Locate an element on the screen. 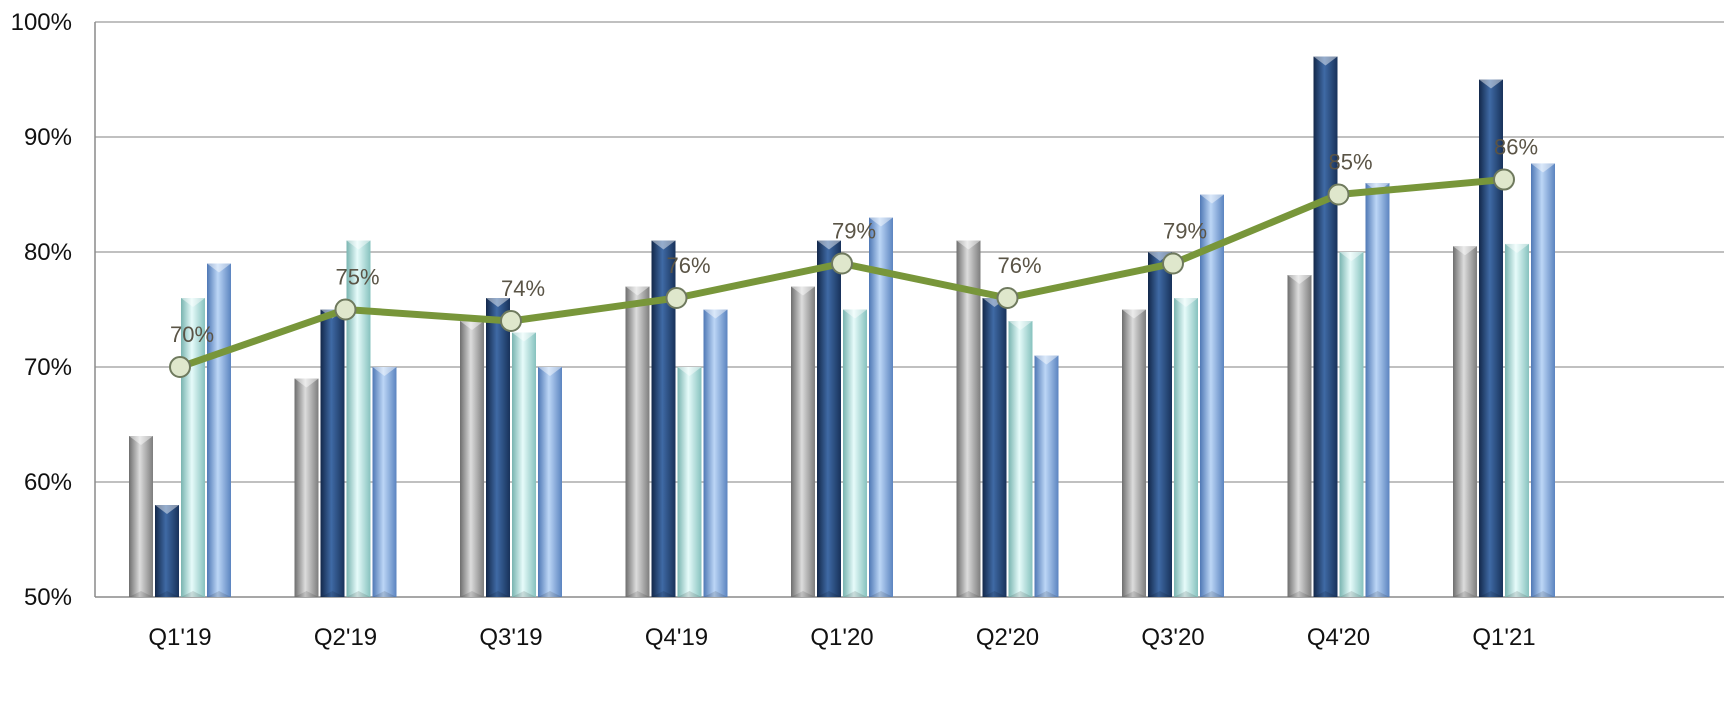 This screenshot has width=1724, height=713. x-tick-label: Q3'20 is located at coordinates (1172, 637).